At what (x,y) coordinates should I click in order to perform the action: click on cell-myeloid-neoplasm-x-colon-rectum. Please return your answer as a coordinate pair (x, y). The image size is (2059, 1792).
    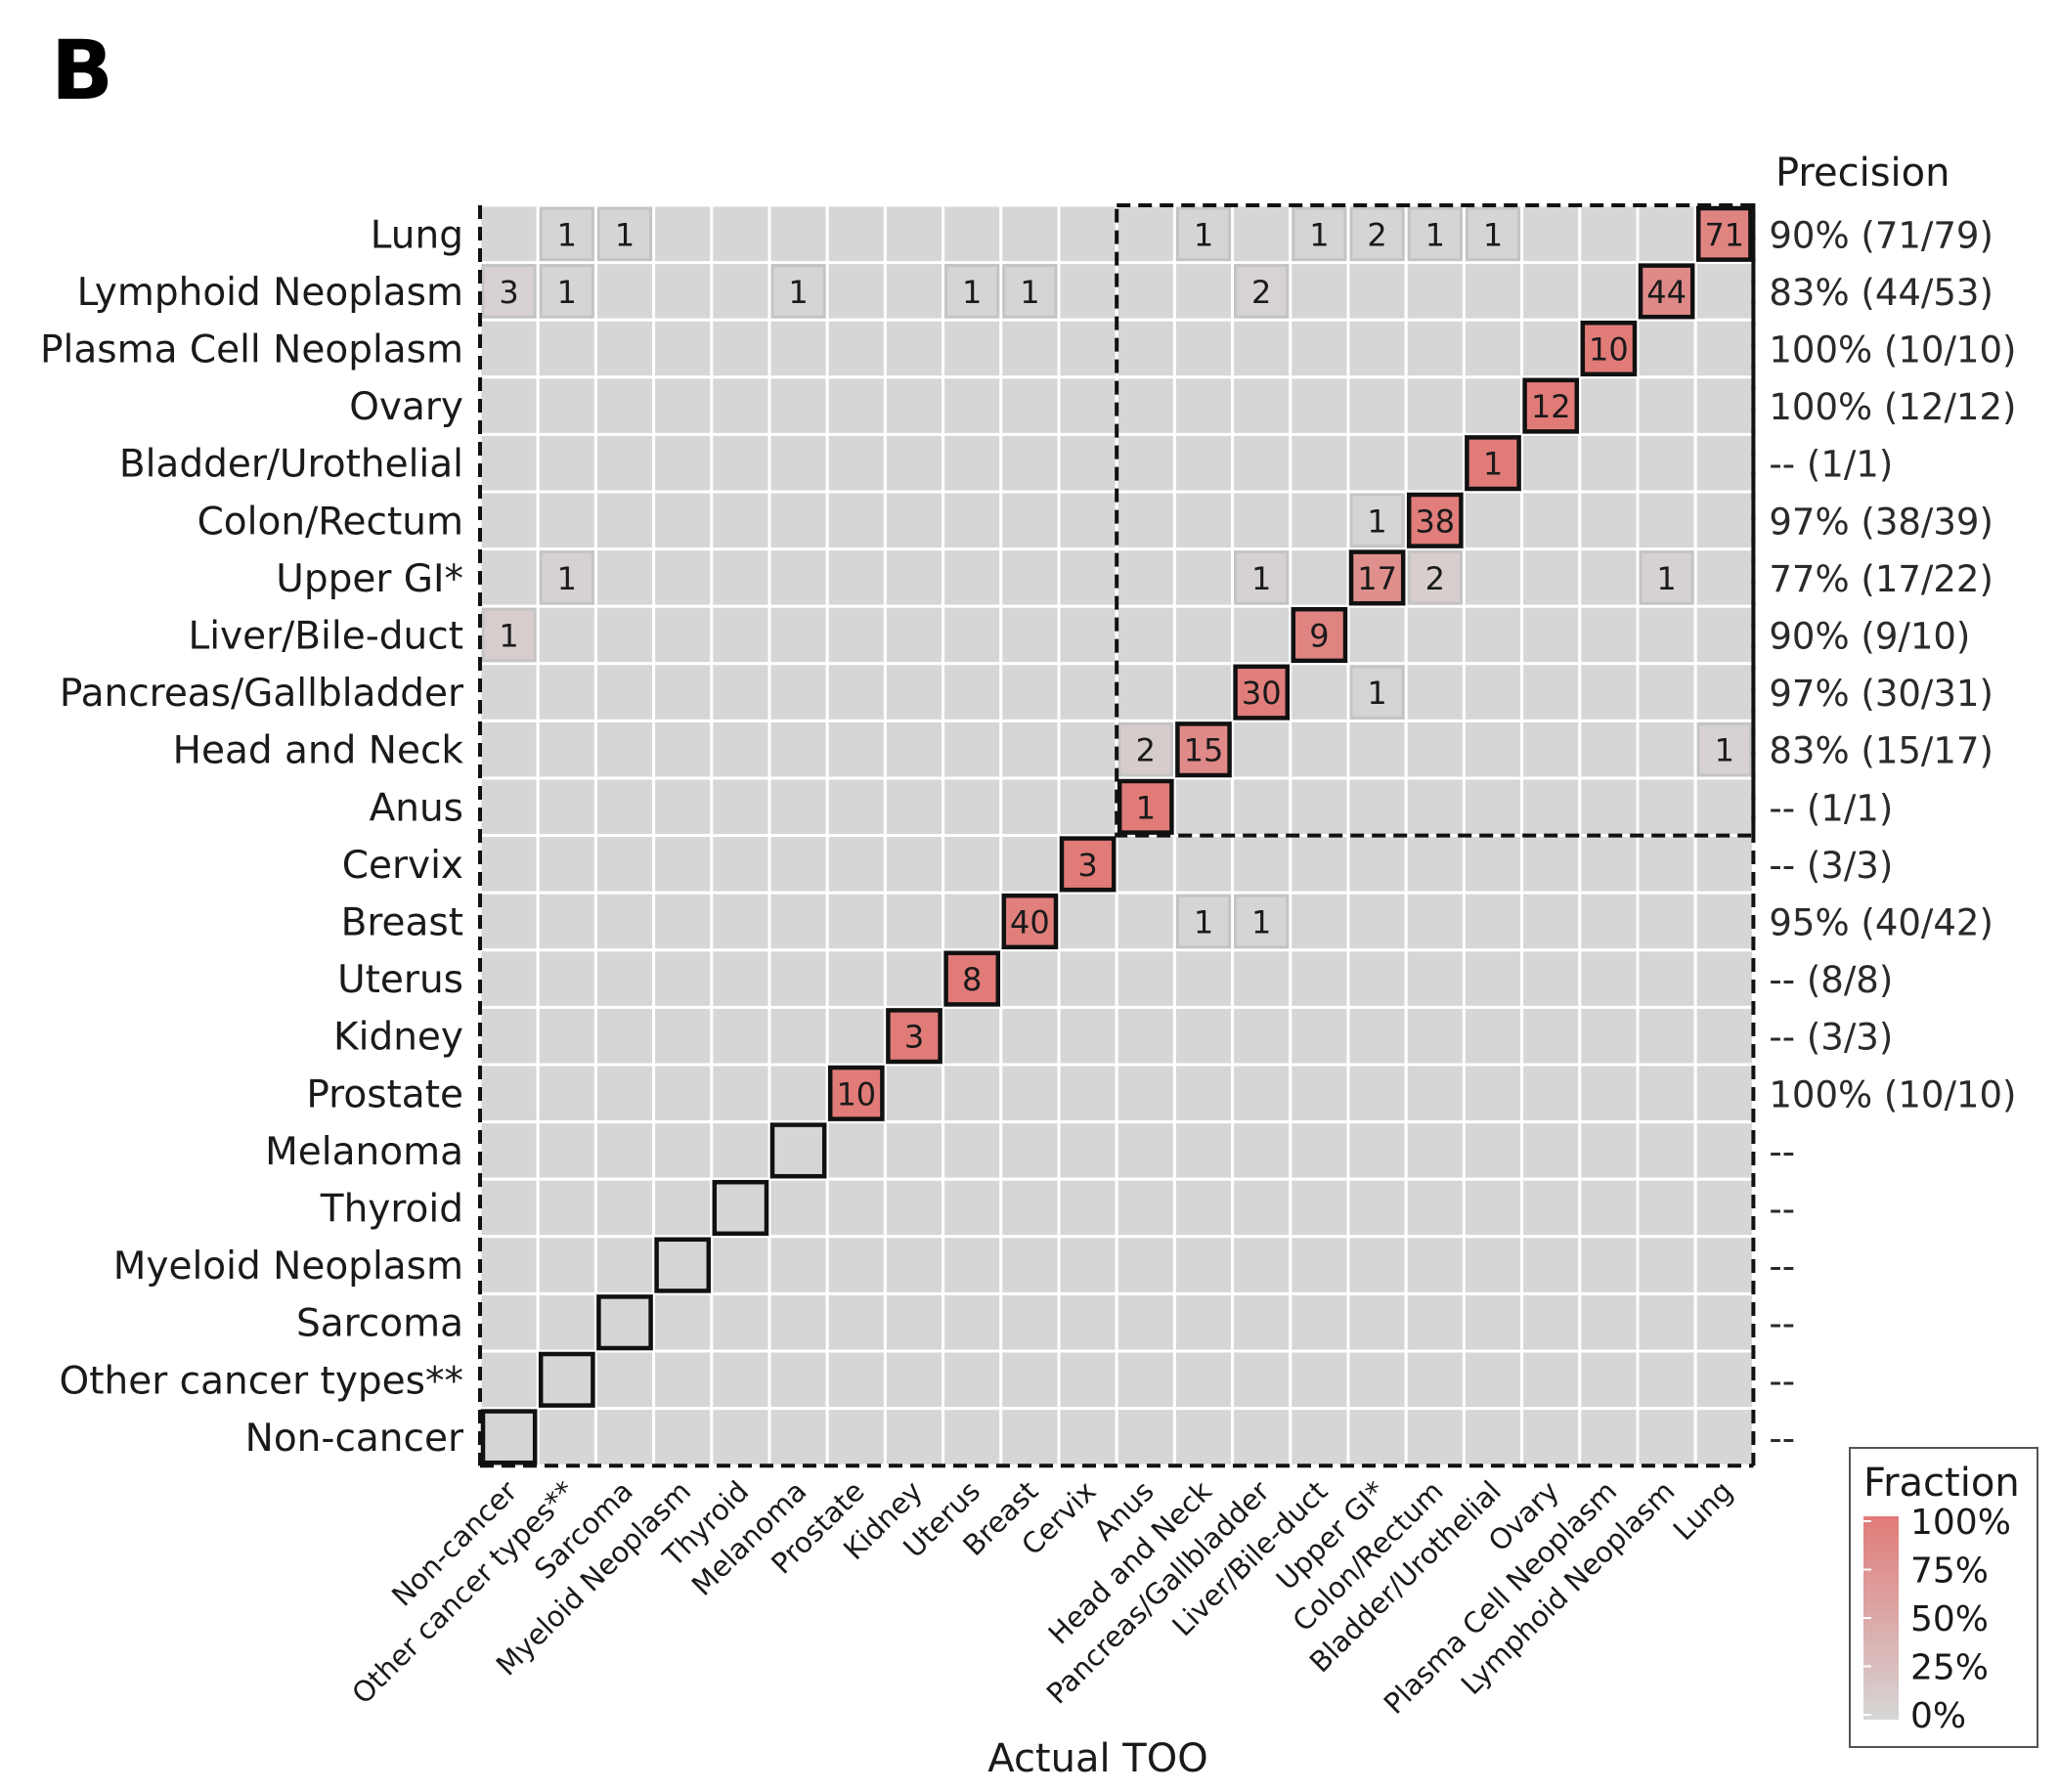
    Looking at the image, I should click on (1435, 1265).